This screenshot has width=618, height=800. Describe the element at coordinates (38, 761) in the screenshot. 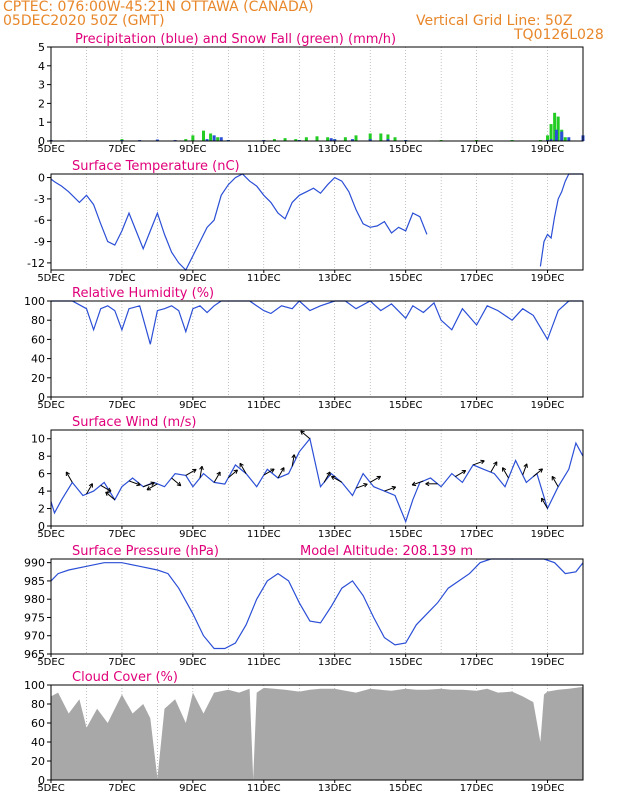

I see `y-tick-label: 20` at that location.